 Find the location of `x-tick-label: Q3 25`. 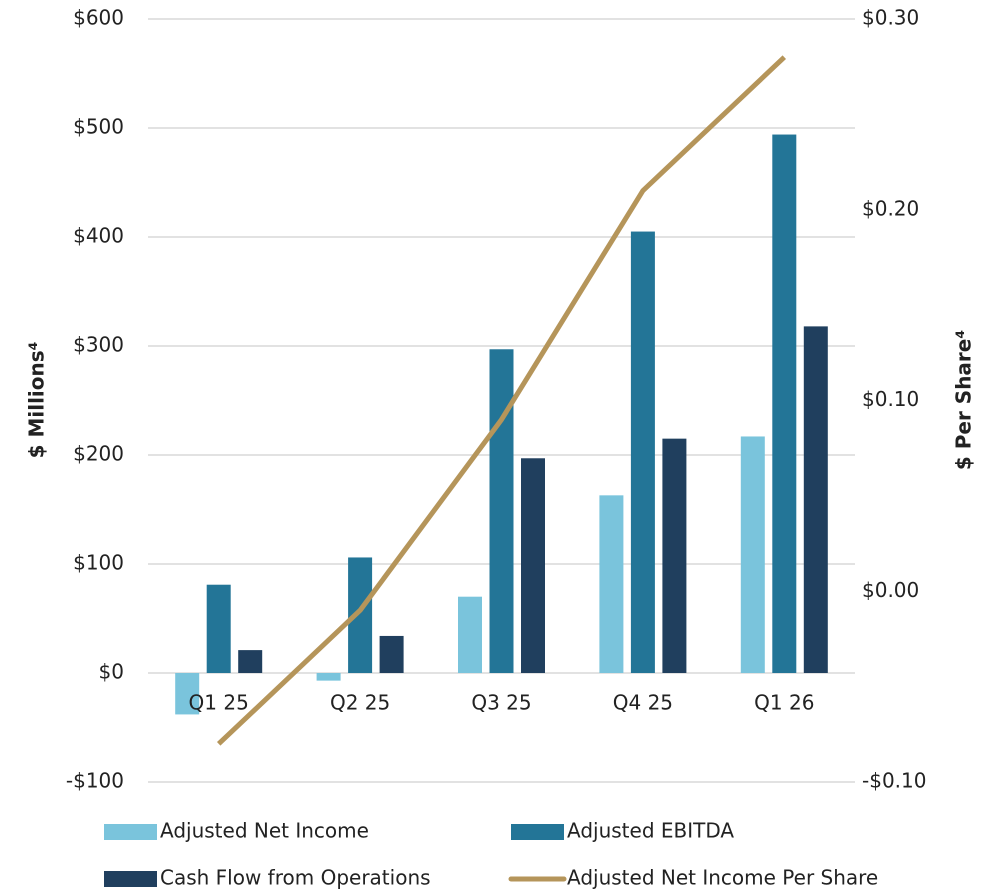

x-tick-label: Q3 25 is located at coordinates (501, 703).